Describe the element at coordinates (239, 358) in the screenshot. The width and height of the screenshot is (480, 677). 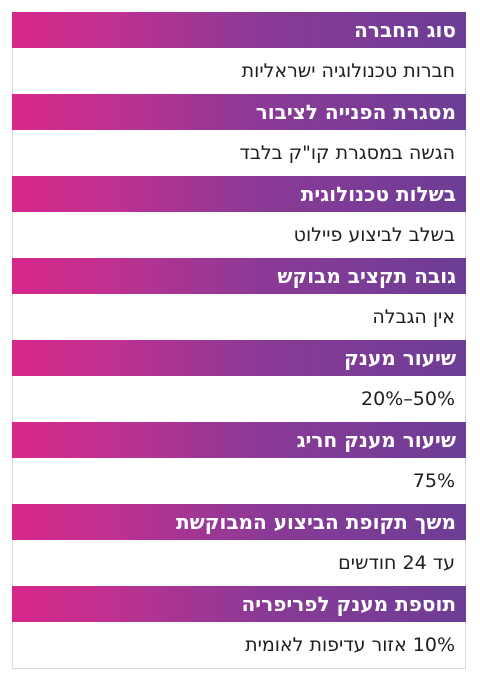
I see `row-label: שיעור מענק` at that location.